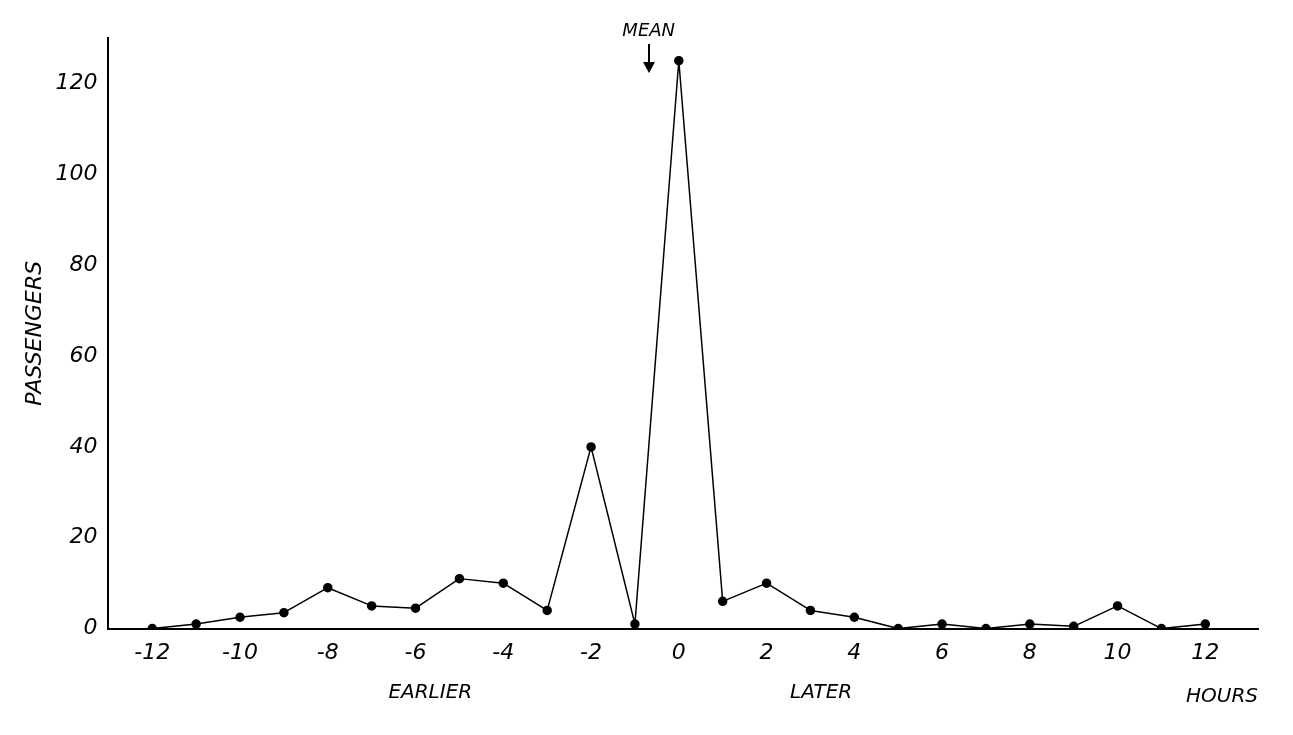 This screenshot has width=1293, height=735. Describe the element at coordinates (83, 263) in the screenshot. I see `y-tick-label: 80` at that location.